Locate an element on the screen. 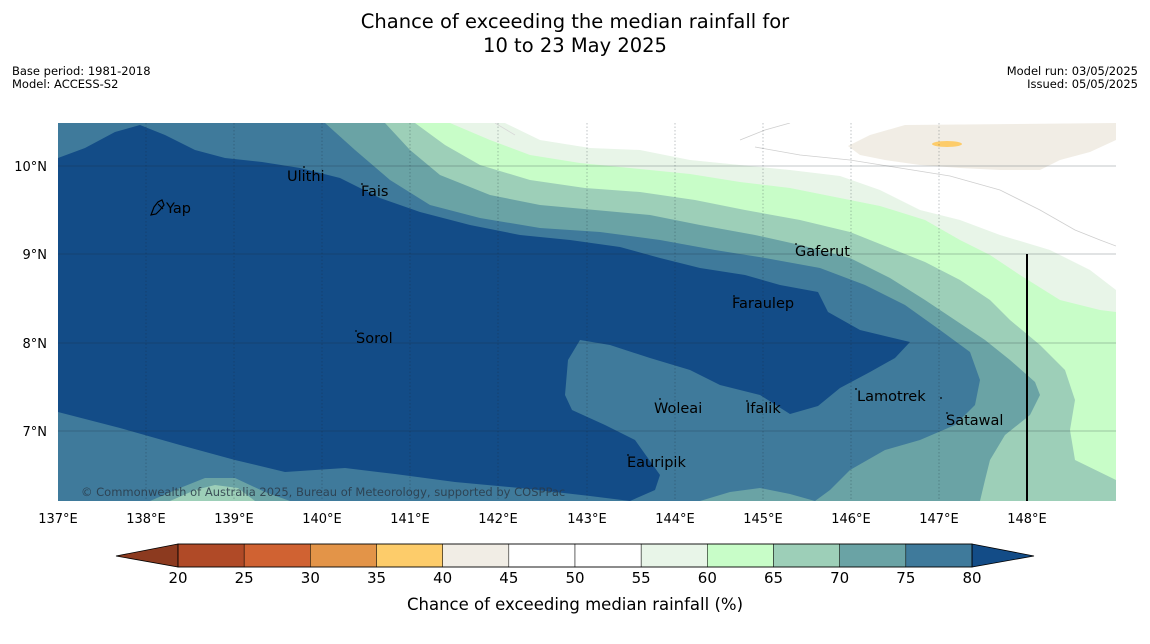 This screenshot has height=644, width=1150. lat-label-9n: 9°N is located at coordinates (35, 255).